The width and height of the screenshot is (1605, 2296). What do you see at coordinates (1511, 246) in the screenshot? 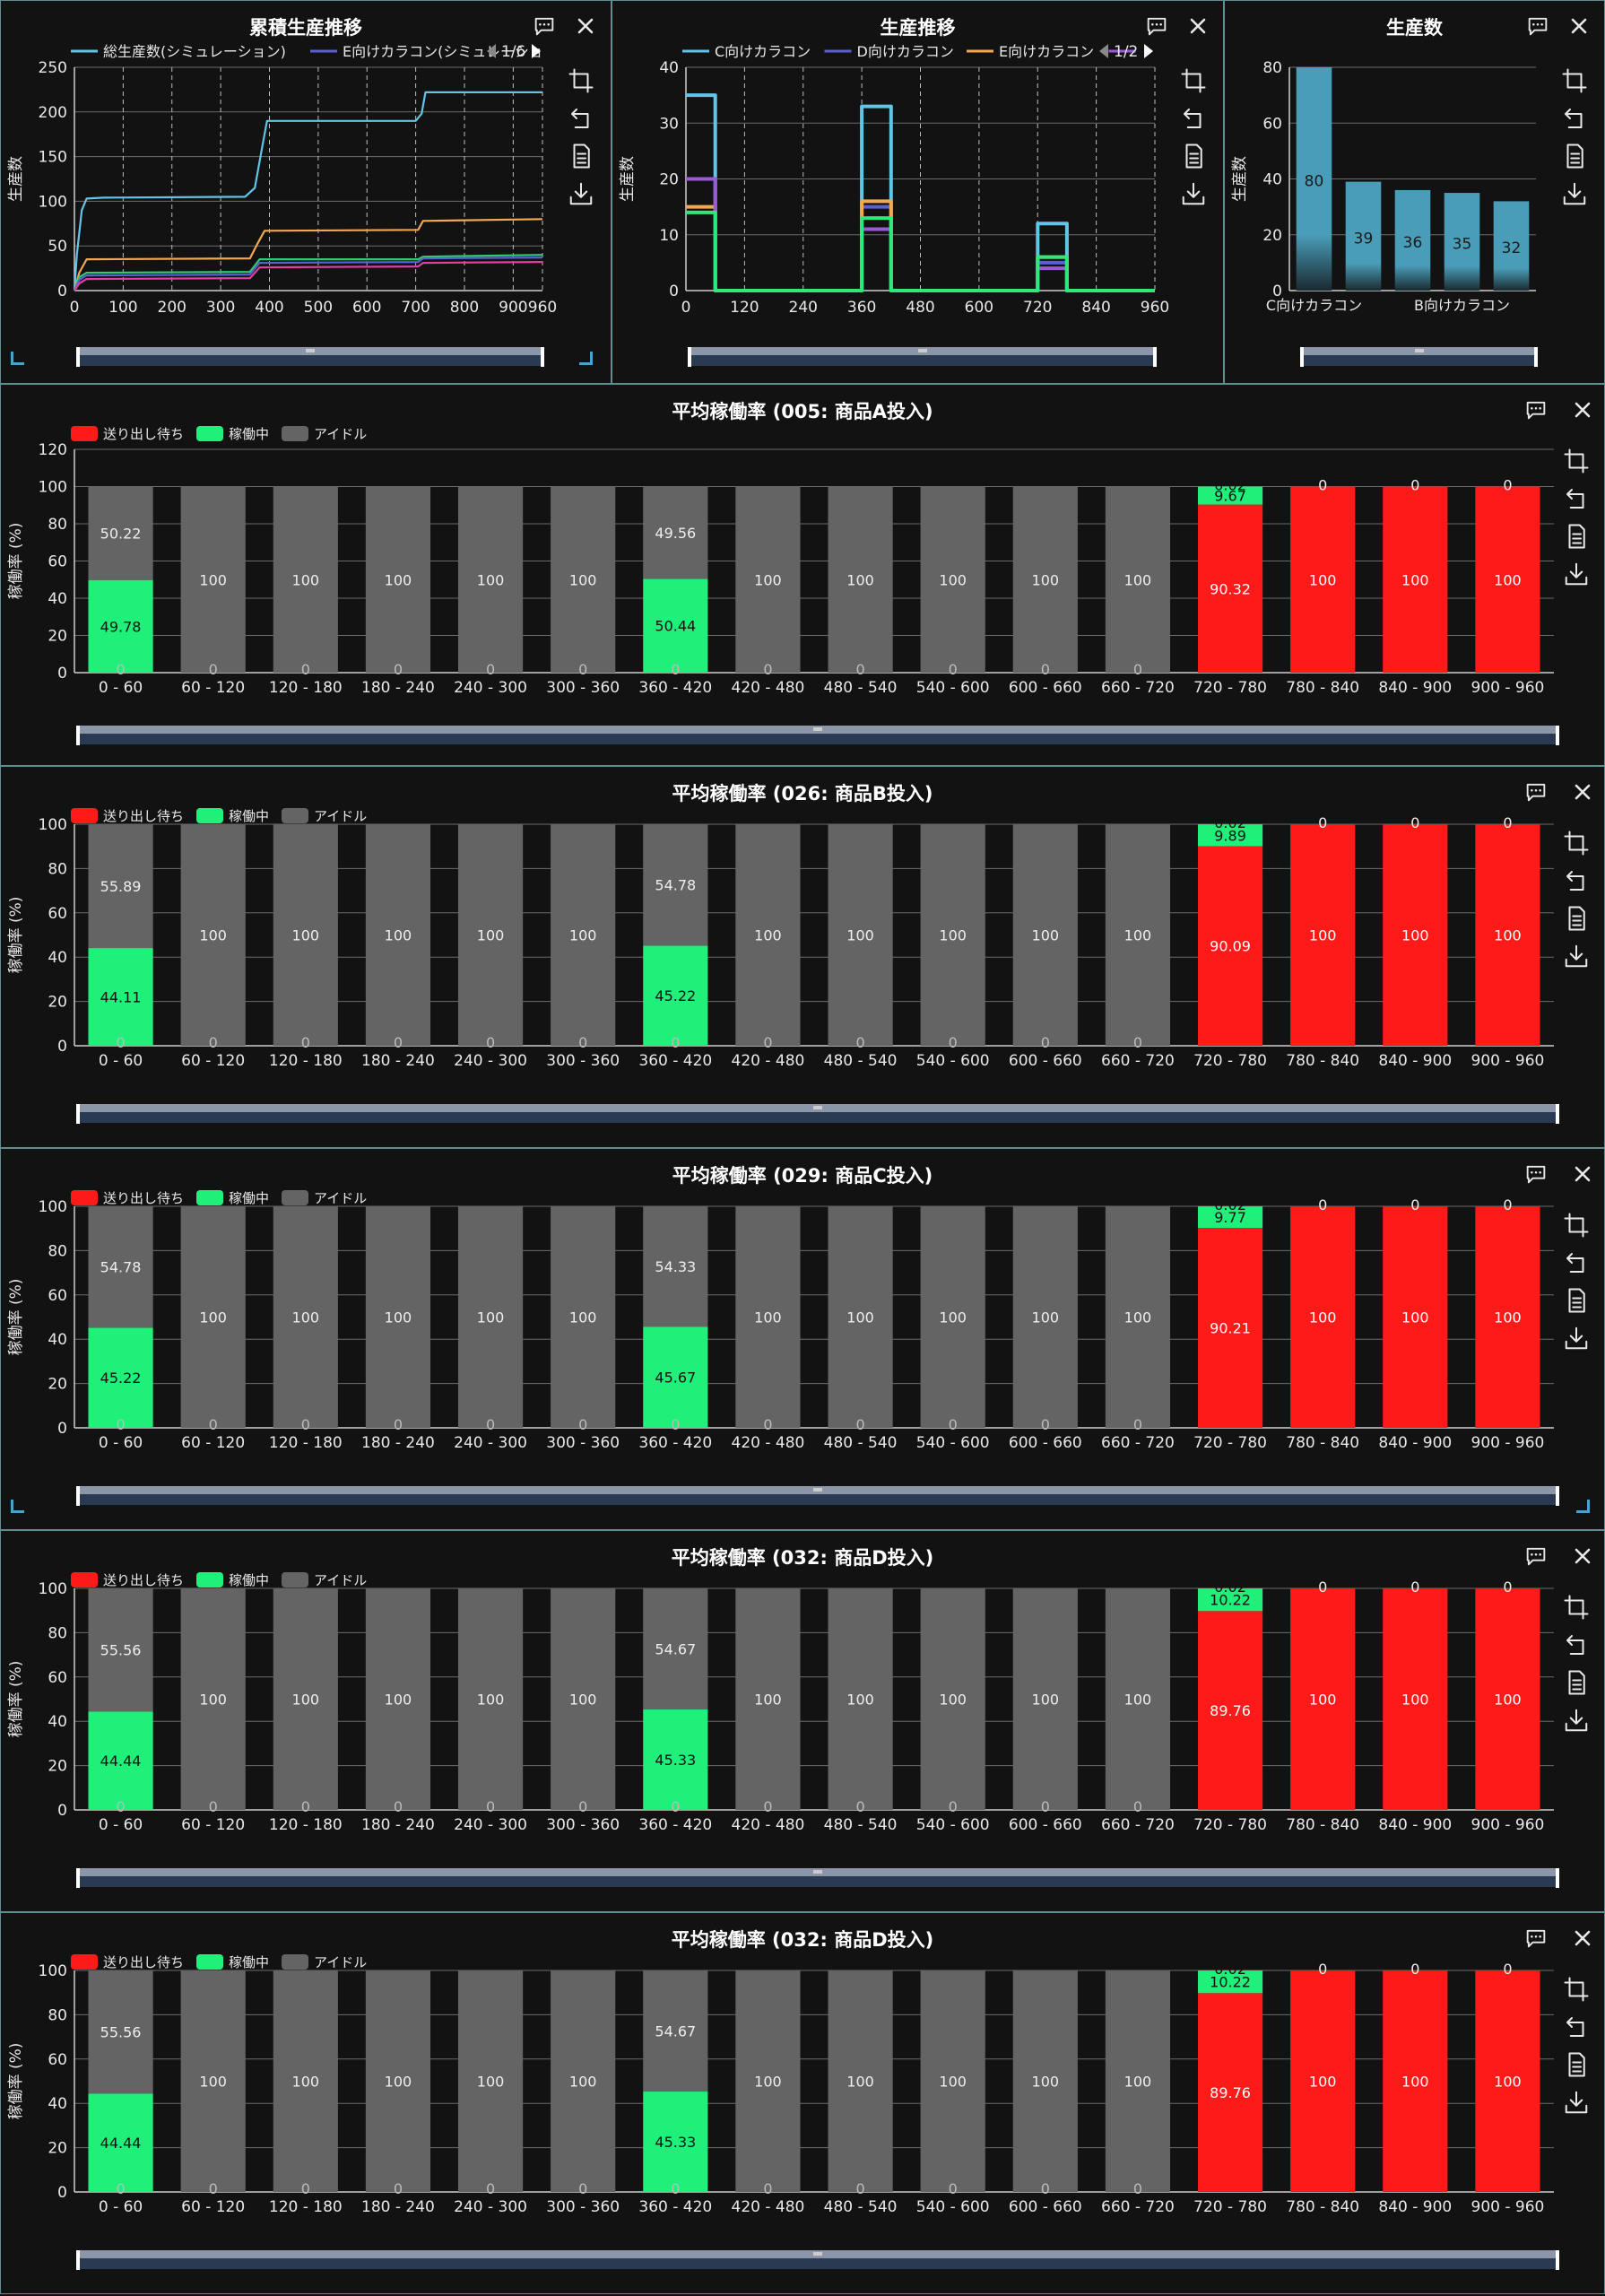
I see `bar` at bounding box center [1511, 246].